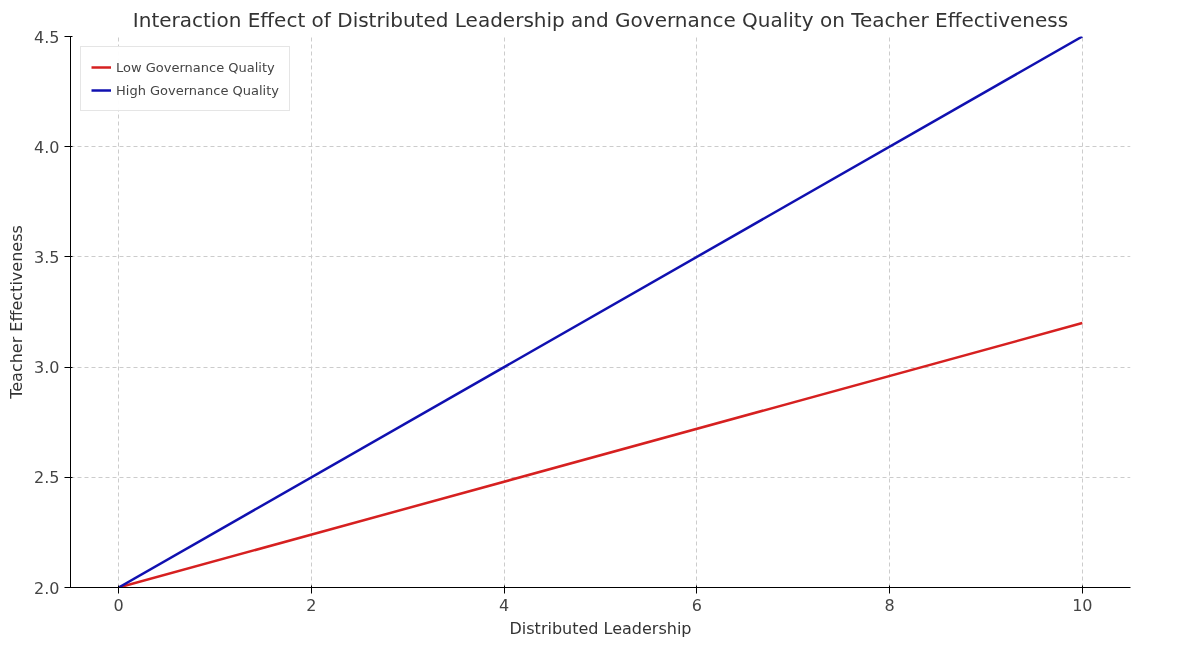 This screenshot has width=1200, height=648. I want to click on chart-title: Interaction Effect of Distributed Leadership and Governance Quality on Teacher Effectiveness, so click(600, 19).